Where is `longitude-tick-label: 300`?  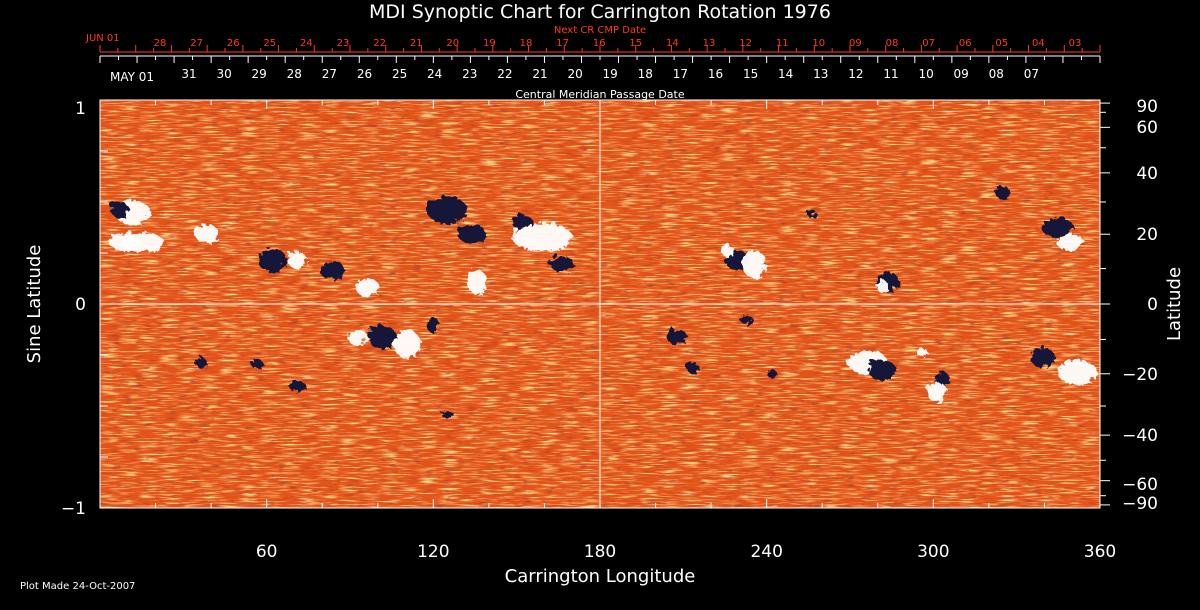 longitude-tick-label: 300 is located at coordinates (933, 552).